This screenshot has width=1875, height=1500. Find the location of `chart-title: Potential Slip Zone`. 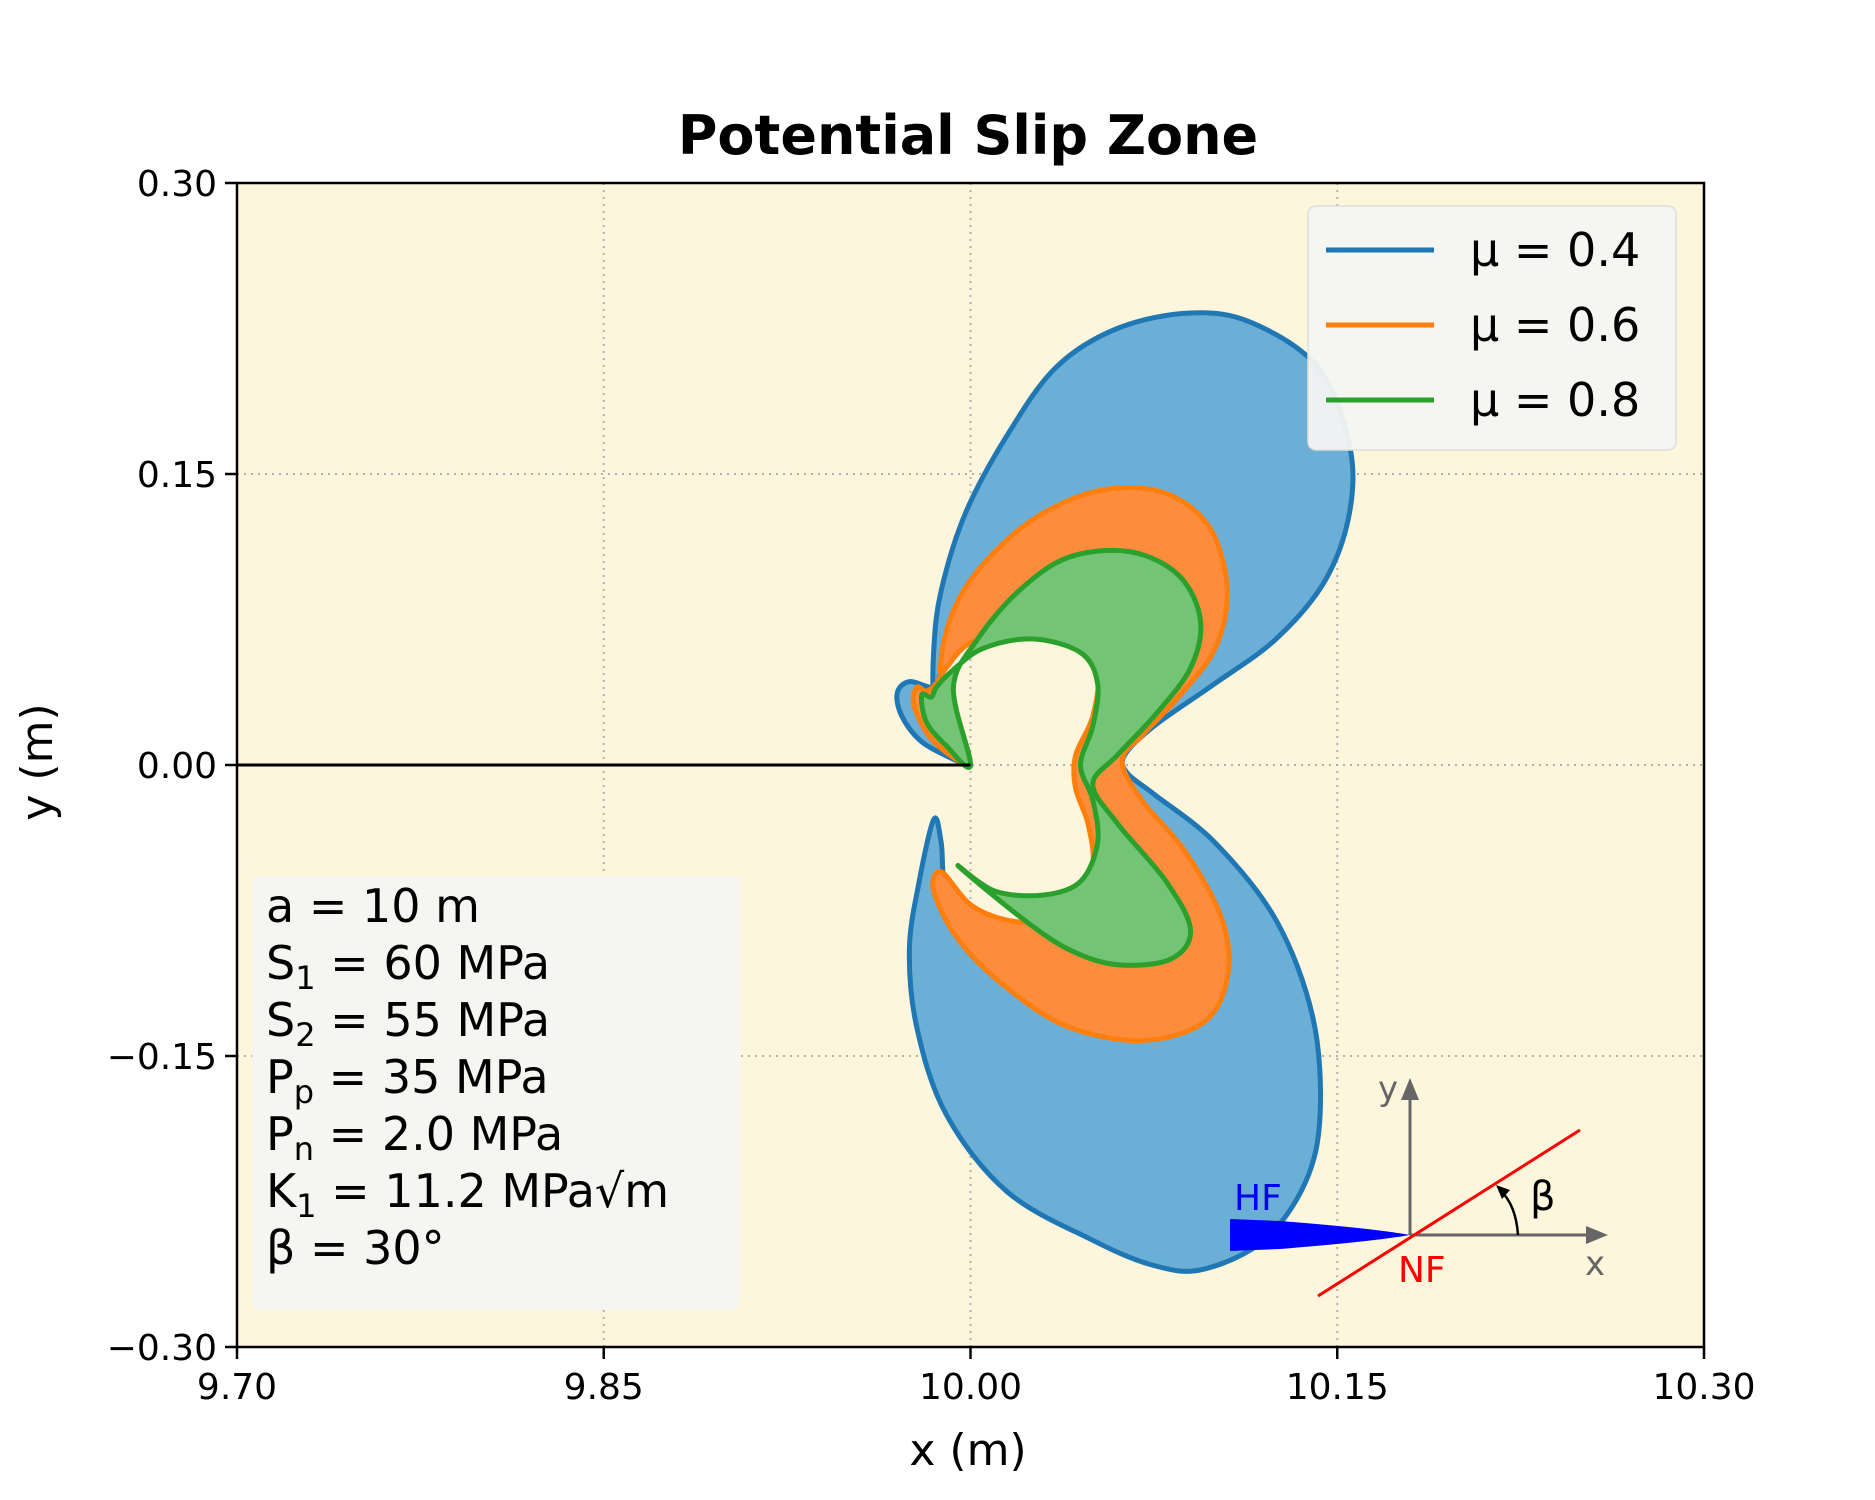

chart-title: Potential Slip Zone is located at coordinates (968, 135).